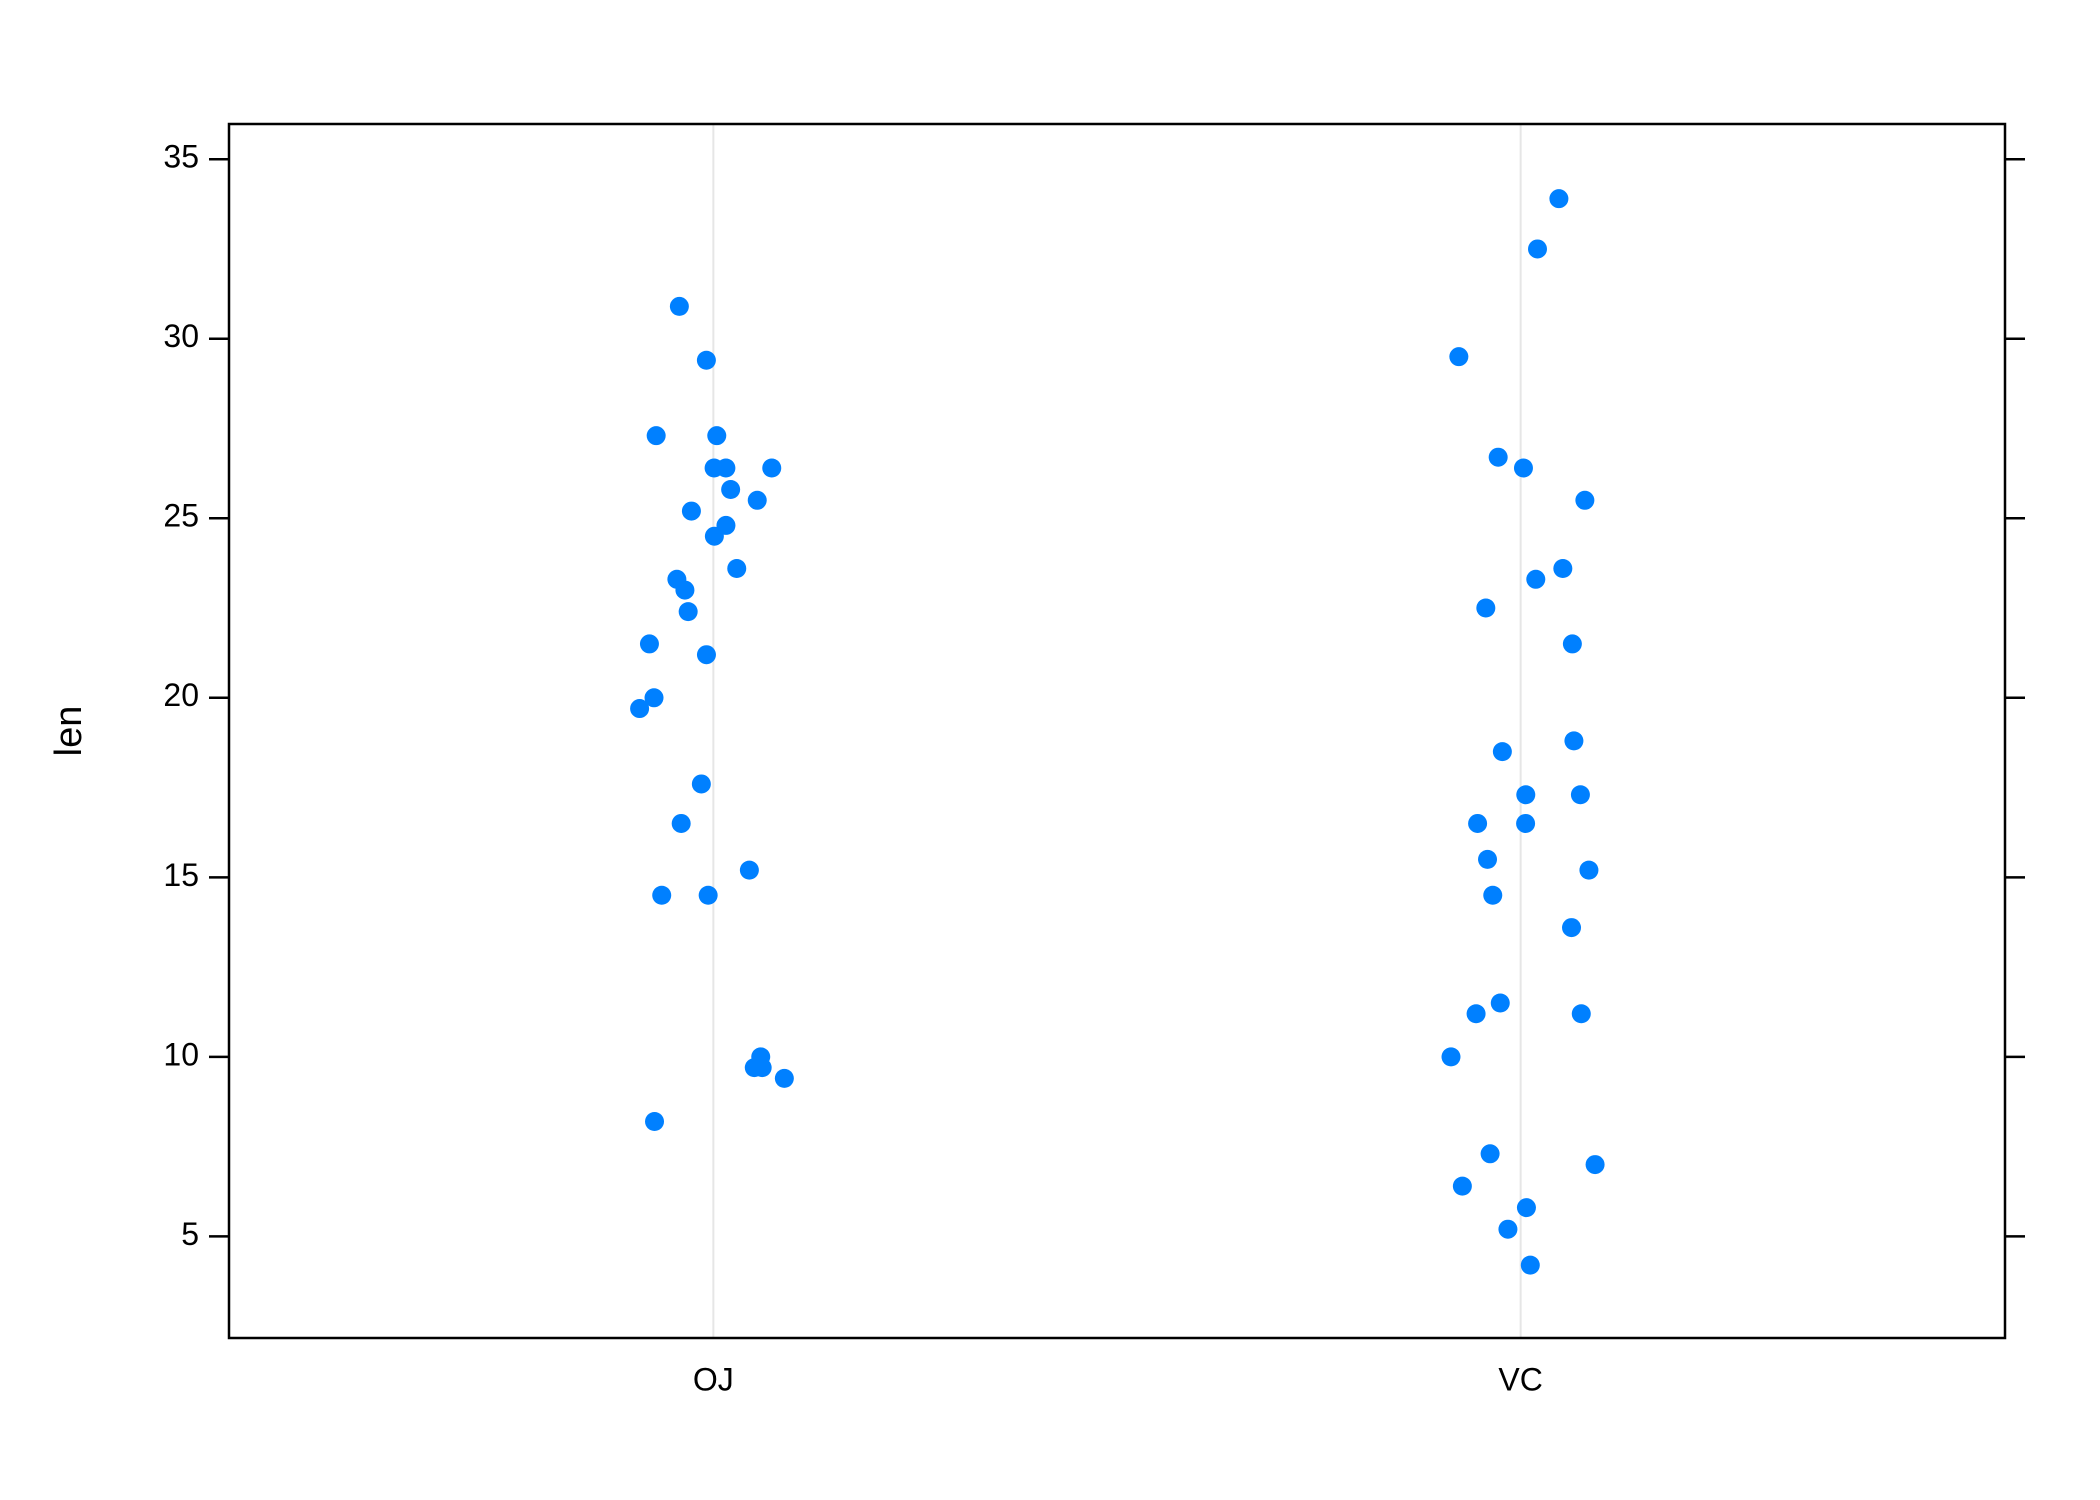 This screenshot has width=2100, height=1500. What do you see at coordinates (1520, 1379) in the screenshot?
I see `x-tick-label: VC` at bounding box center [1520, 1379].